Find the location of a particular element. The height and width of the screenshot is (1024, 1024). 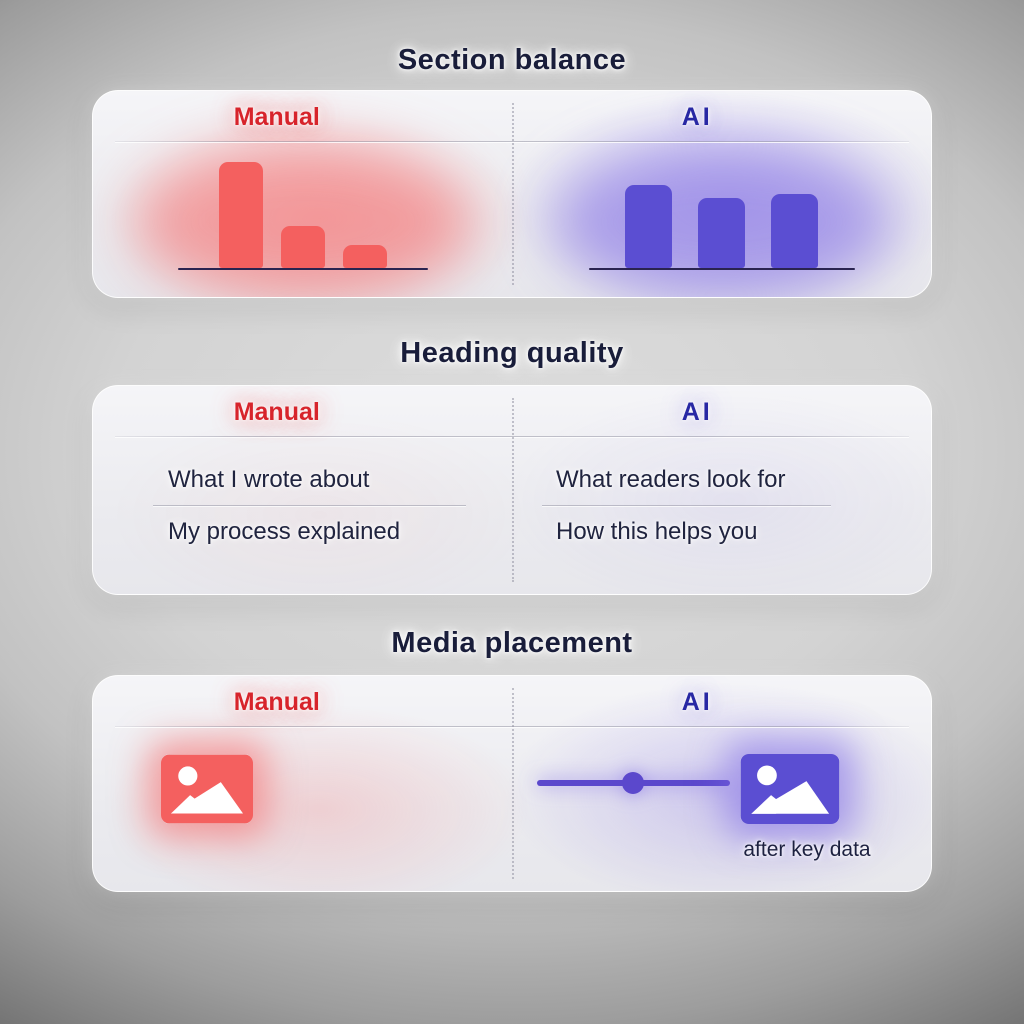

manual-heading-item: My process explained is located at coordinates (284, 531).